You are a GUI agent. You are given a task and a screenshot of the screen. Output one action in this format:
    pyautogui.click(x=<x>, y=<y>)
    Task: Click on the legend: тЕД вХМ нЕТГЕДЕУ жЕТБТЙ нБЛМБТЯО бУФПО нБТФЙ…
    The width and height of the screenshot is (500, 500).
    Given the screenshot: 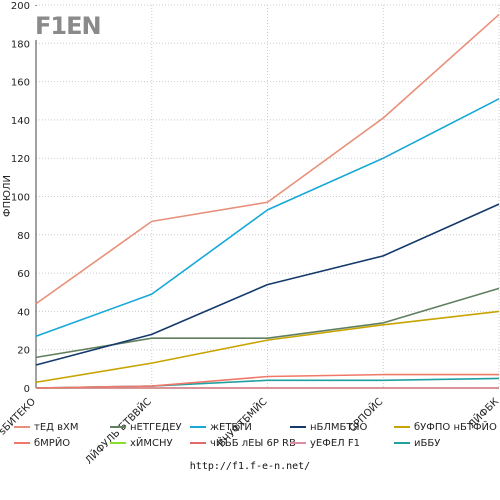 What is the action you would take?
    pyautogui.click(x=255, y=434)
    